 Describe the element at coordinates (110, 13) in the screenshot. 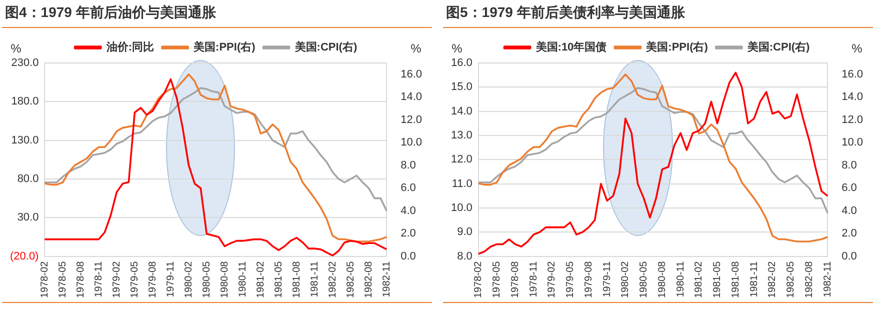

I see `chart-title: 图4：1979 年前后油价与美国通胀` at that location.